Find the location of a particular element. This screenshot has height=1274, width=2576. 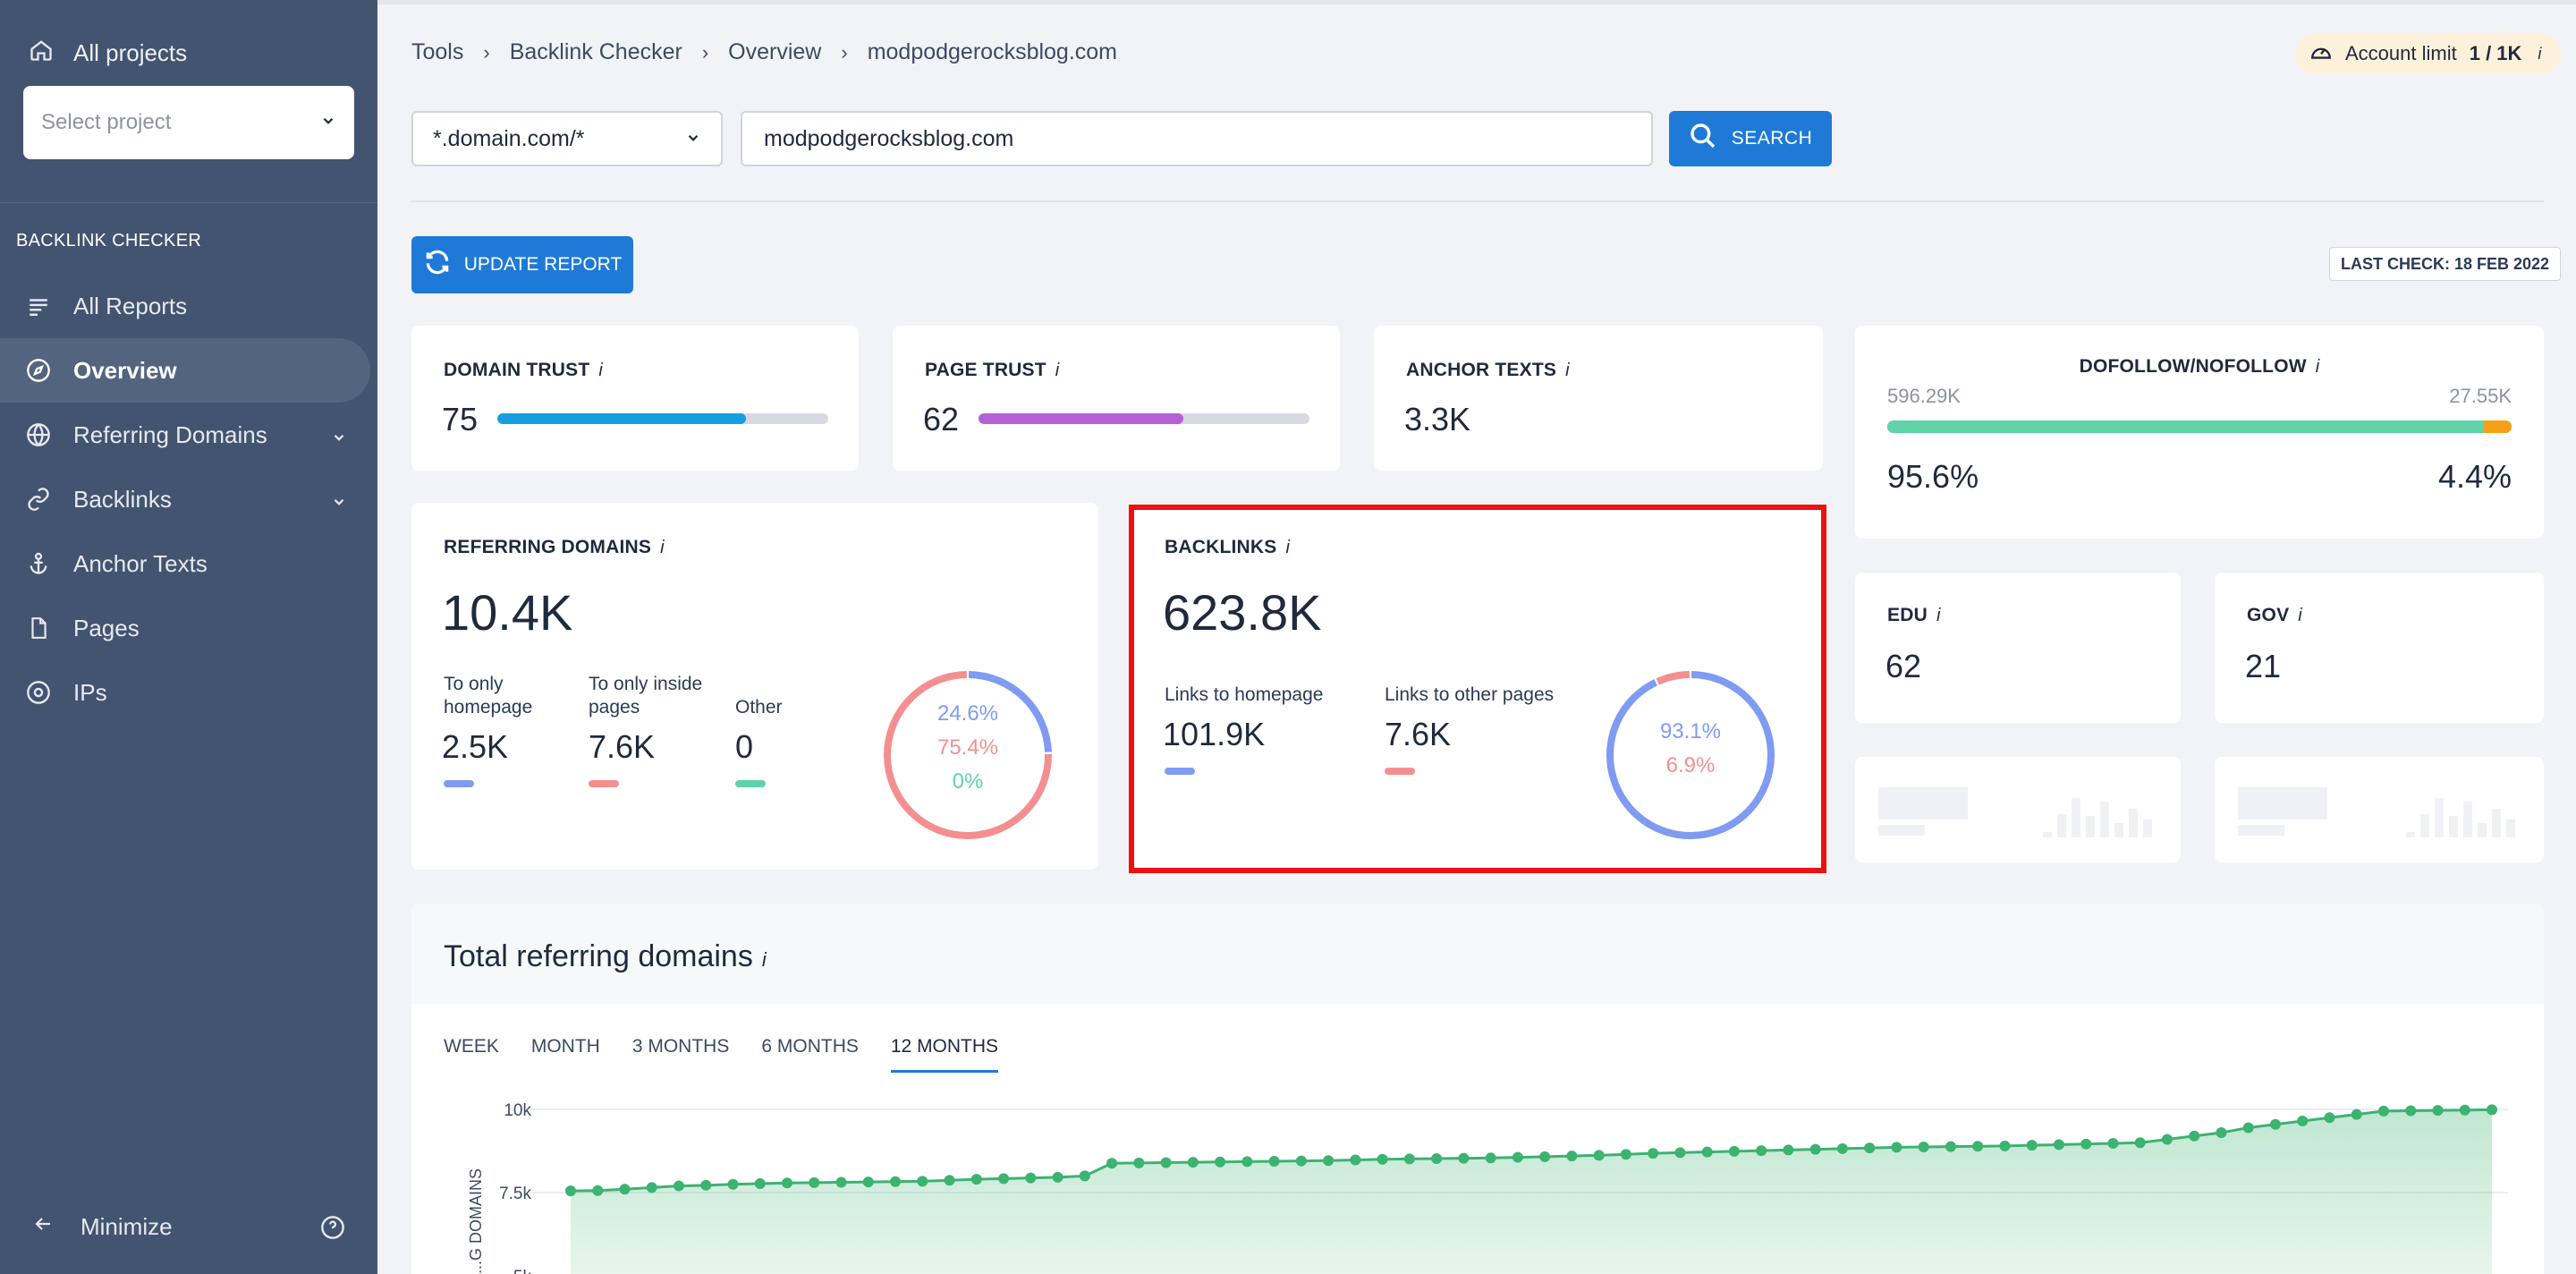

domain-search-input is located at coordinates (1197, 138).